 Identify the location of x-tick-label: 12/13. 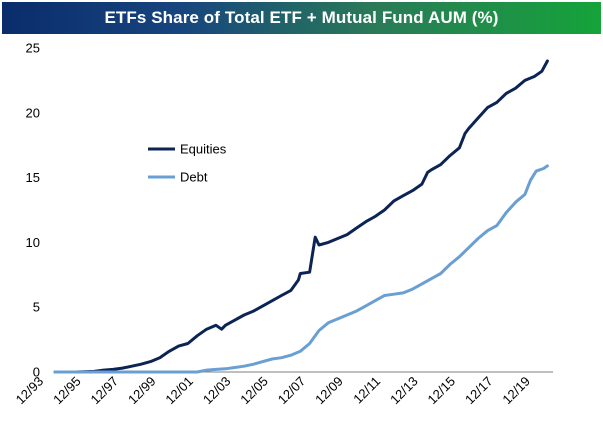
(404, 391).